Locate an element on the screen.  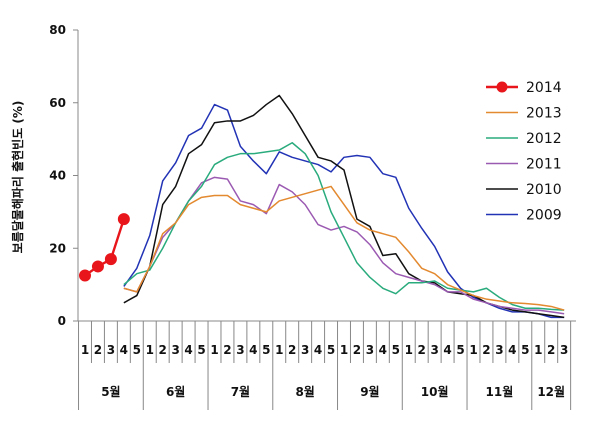
y-tick-label: 60 is located at coordinates (57, 103).